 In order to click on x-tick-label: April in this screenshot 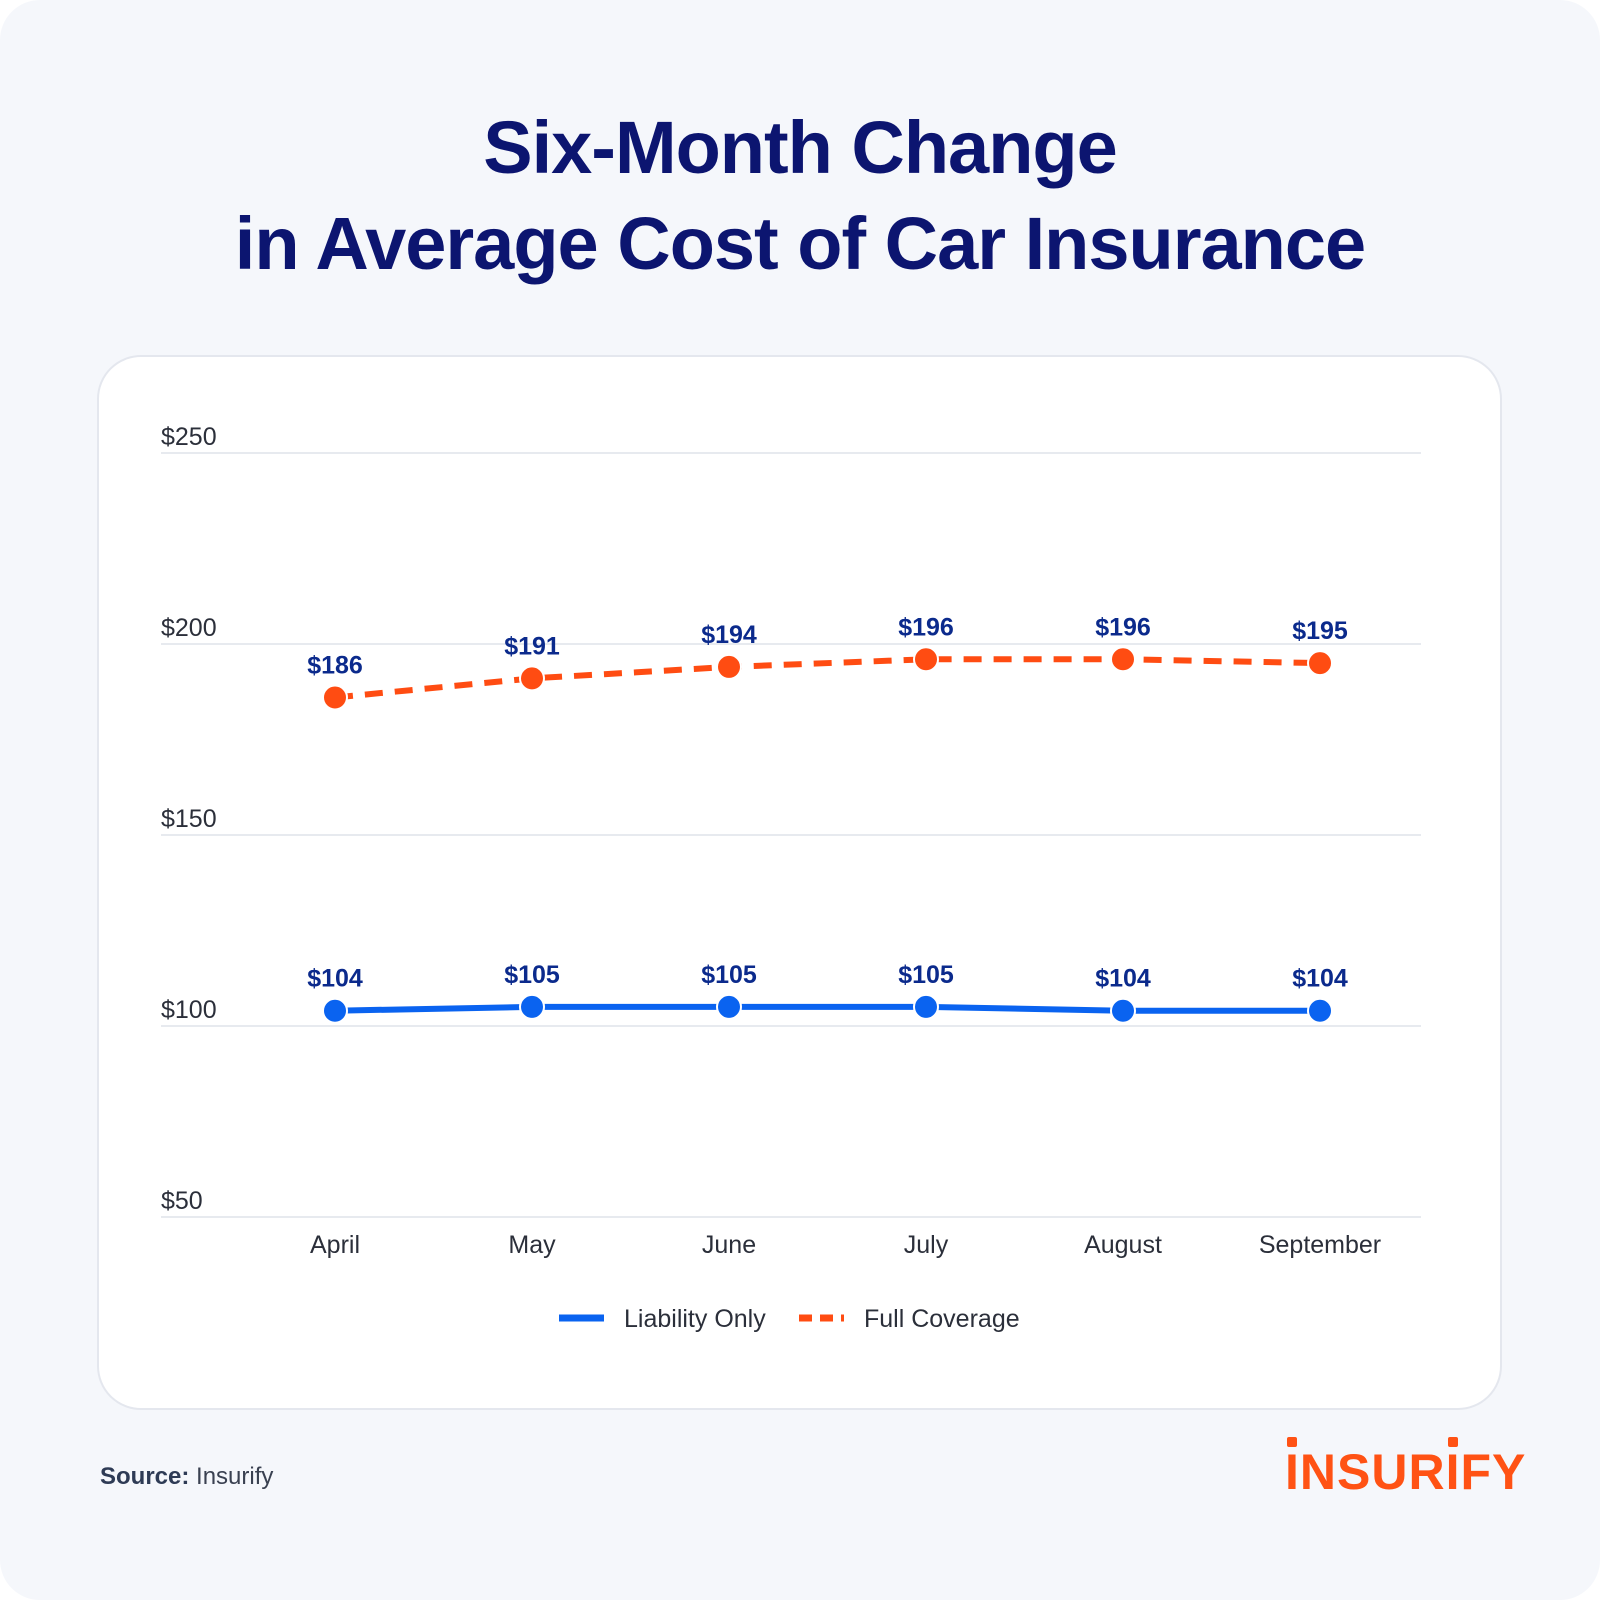, I will do `click(335, 1245)`.